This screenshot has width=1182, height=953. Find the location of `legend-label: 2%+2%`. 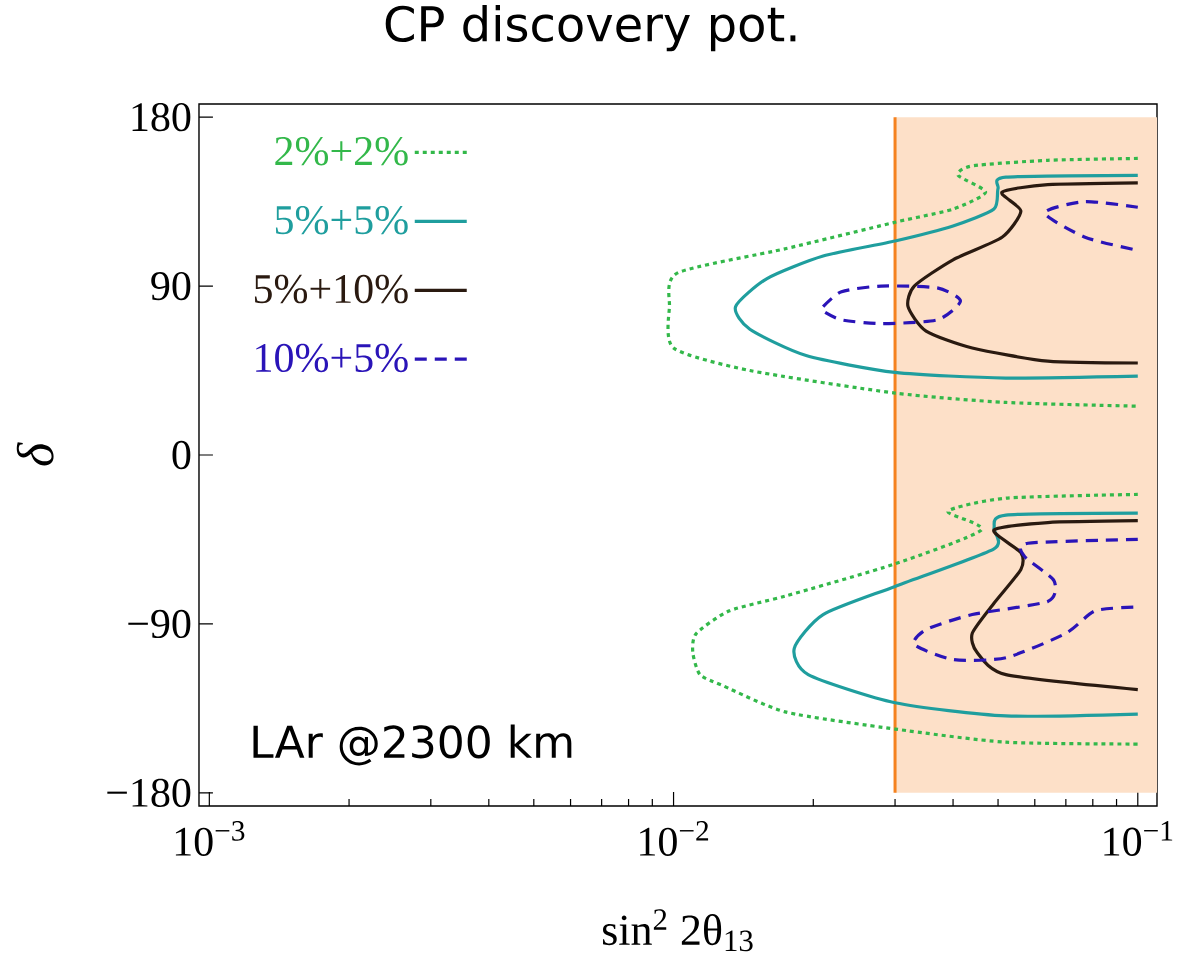

legend-label: 2%+2% is located at coordinates (341, 151).